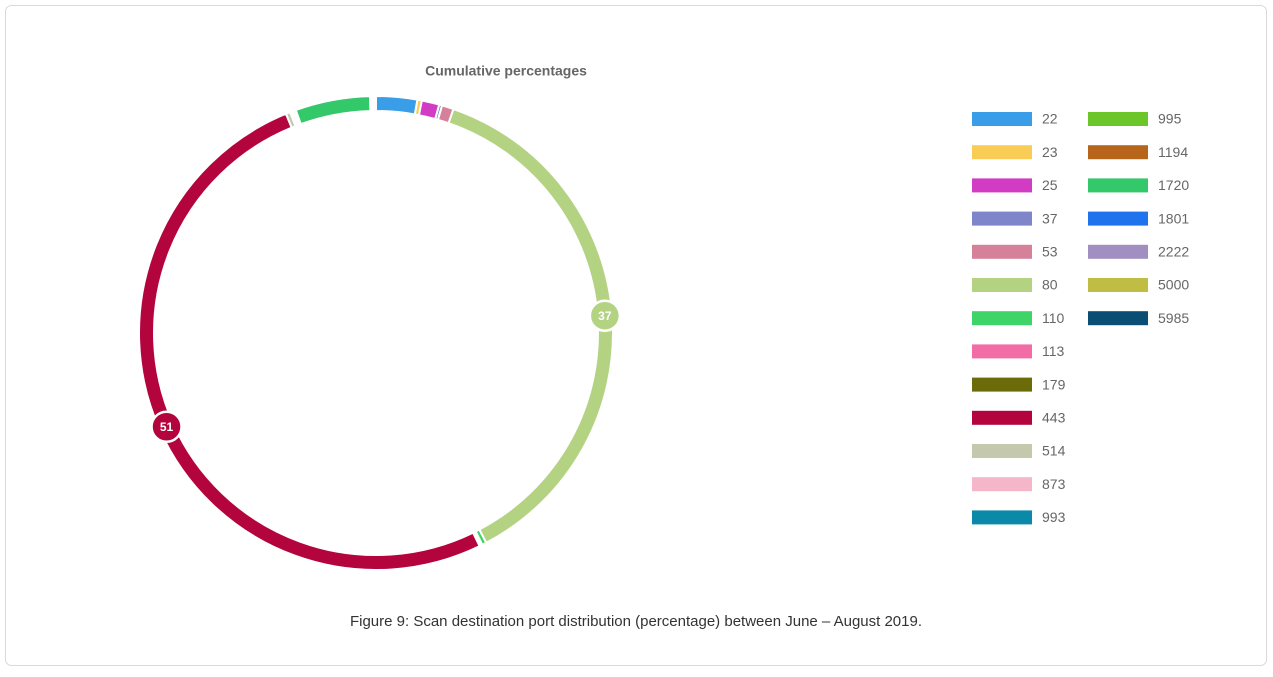  Describe the element at coordinates (1173, 252) in the screenshot. I see `legend-label: 2222` at that location.